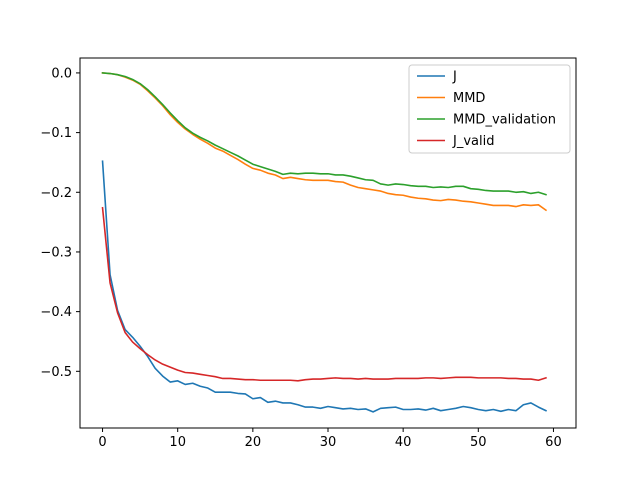  I want to click on y-tick-label: −0.4, so click(56, 312).